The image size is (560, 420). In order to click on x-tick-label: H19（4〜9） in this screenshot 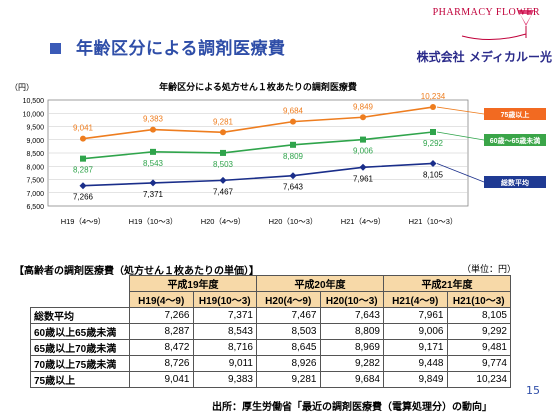, I will do `click(83, 221)`.